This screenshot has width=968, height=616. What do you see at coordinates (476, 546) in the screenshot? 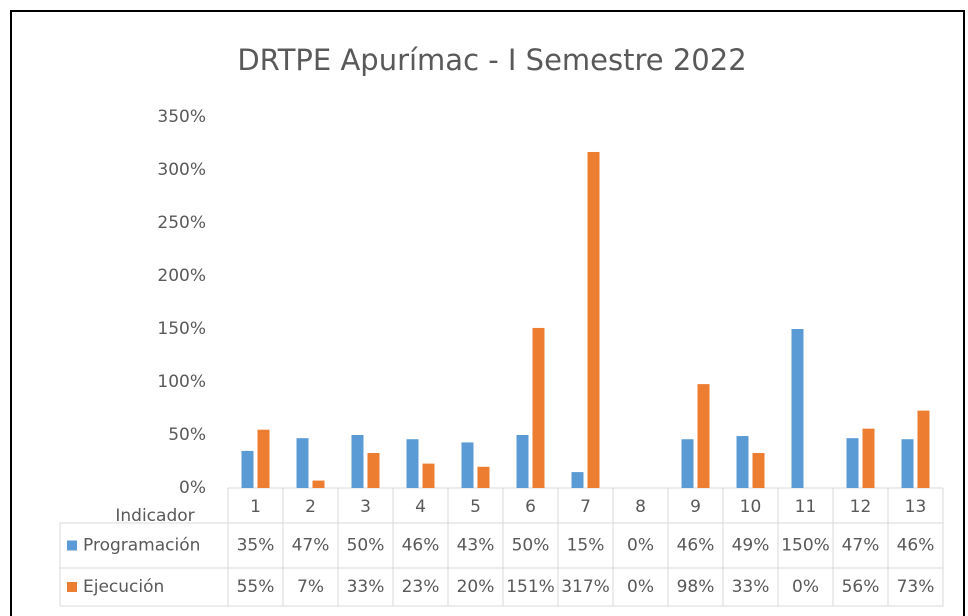
I see `table-value: 43%` at bounding box center [476, 546].